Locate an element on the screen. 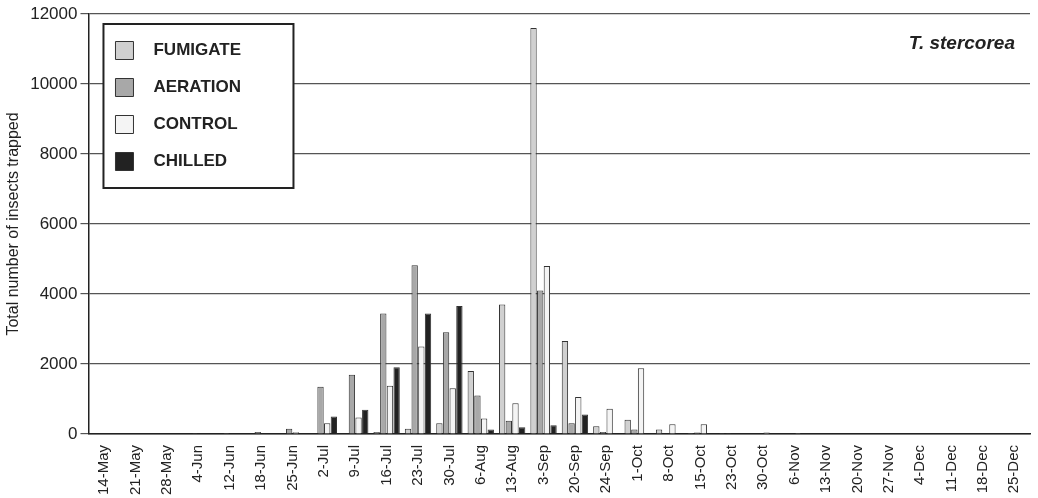 Image resolution: width=1038 pixels, height=498 pixels. x-tick-label: 24-Sep is located at coordinates (605, 469).